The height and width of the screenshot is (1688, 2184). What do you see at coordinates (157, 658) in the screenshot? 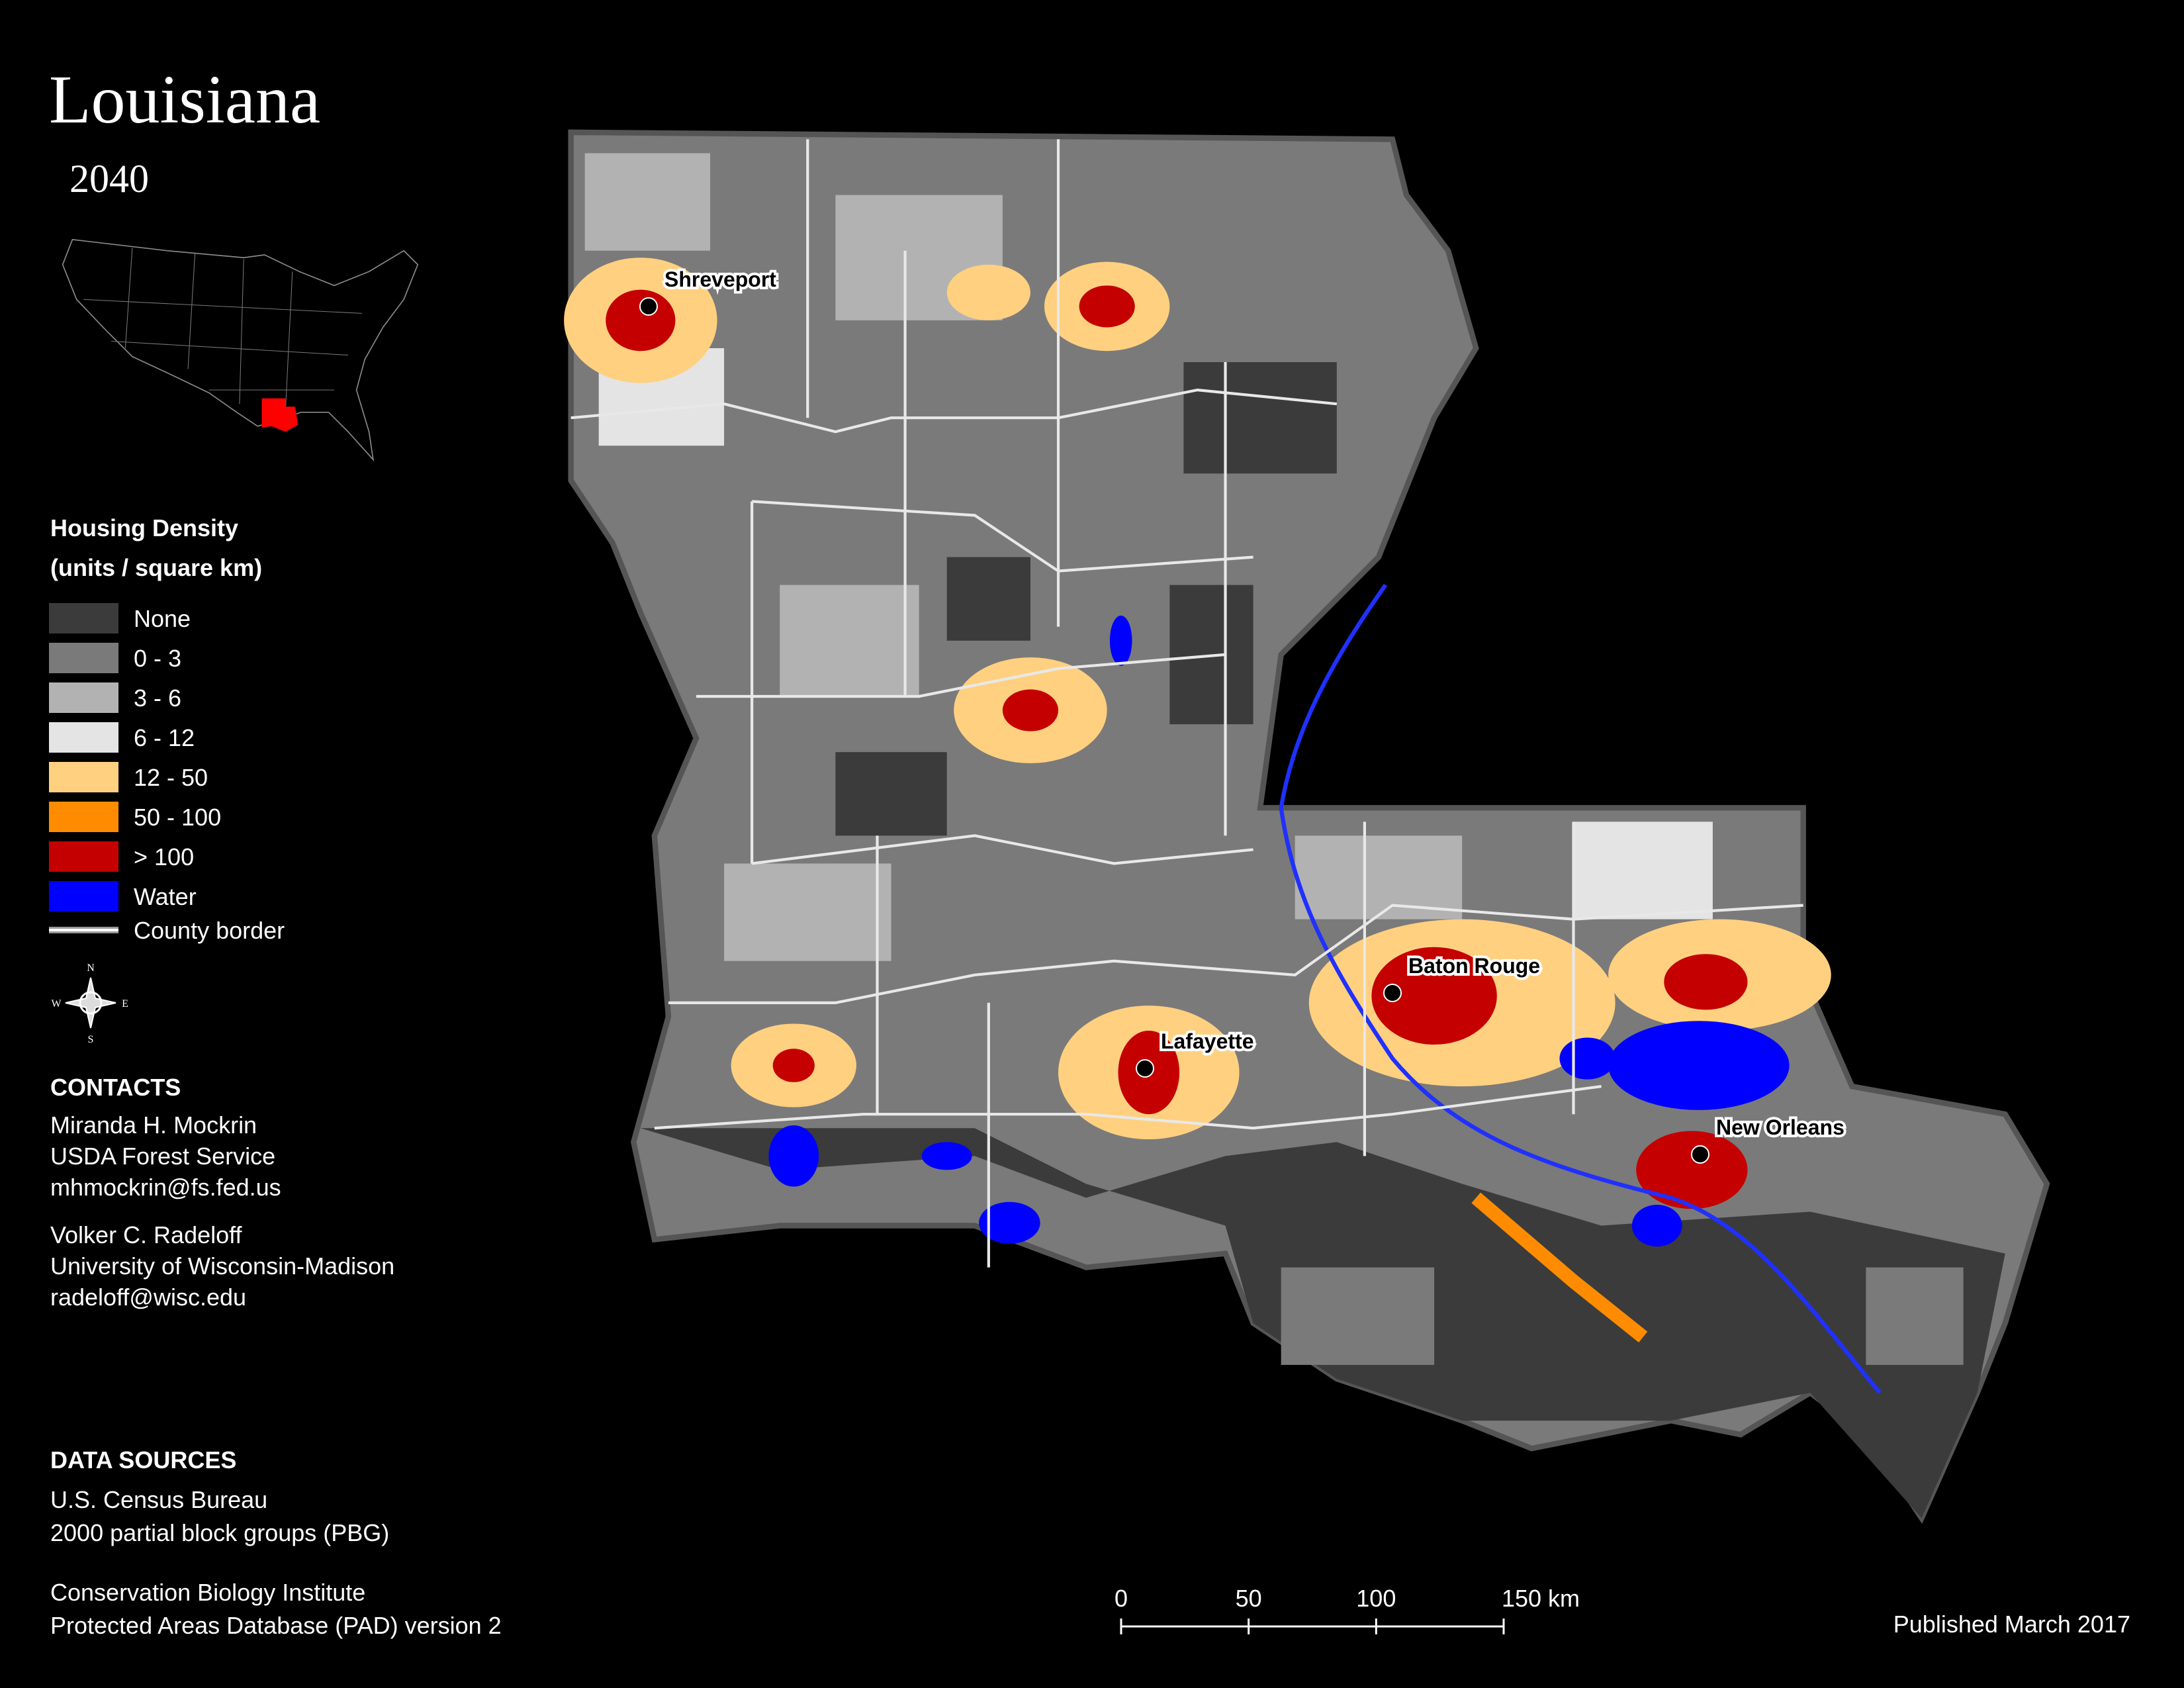
I see `legend-label: 0 - 3` at bounding box center [157, 658].